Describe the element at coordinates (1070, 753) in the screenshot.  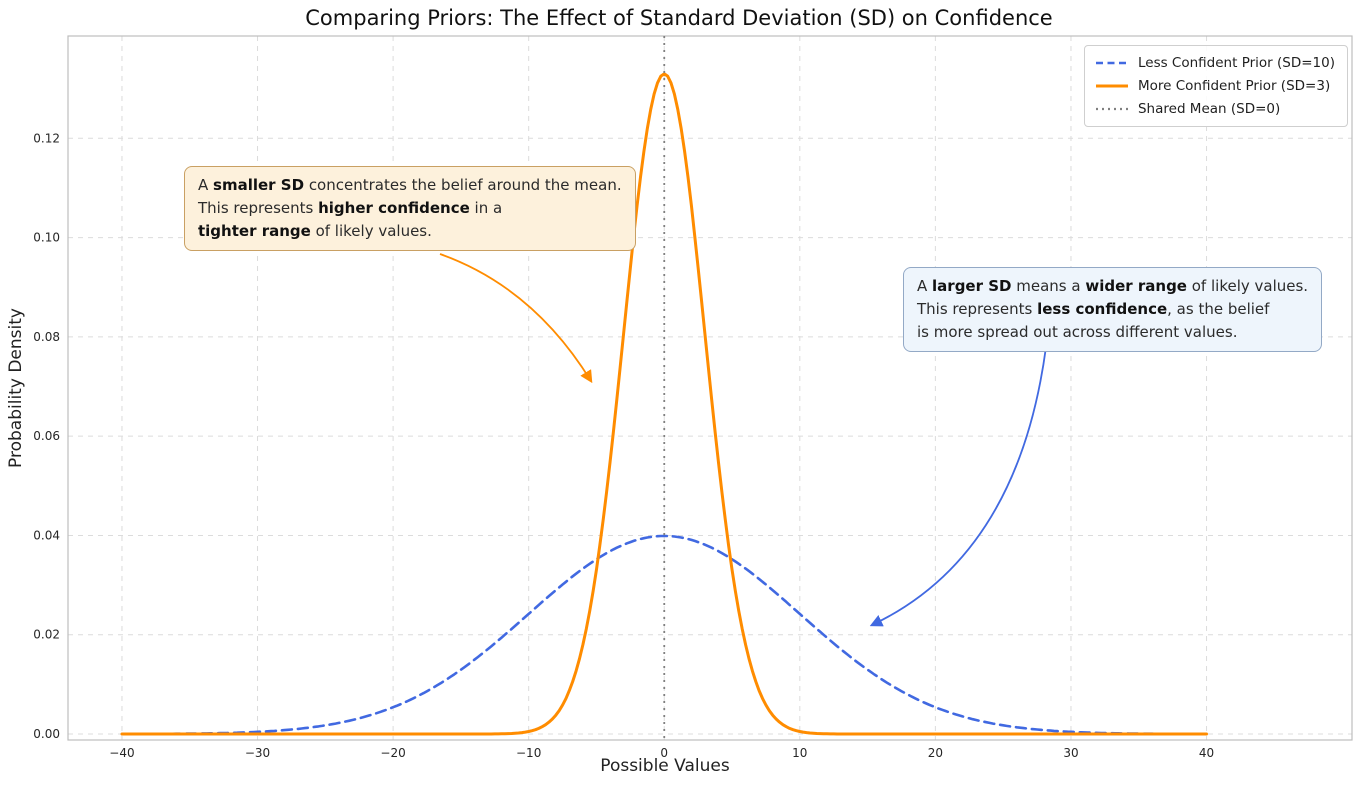
I see `svg-text: 30` at that location.